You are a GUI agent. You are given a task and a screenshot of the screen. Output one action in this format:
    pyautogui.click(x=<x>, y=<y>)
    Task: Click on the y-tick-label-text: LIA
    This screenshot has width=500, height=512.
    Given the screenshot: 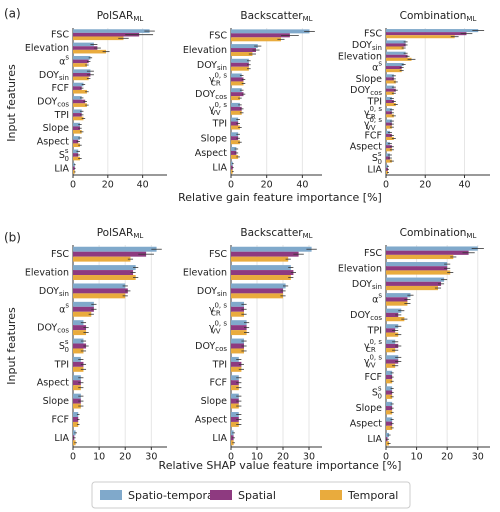 What is the action you would take?
    pyautogui.click(x=61, y=437)
    